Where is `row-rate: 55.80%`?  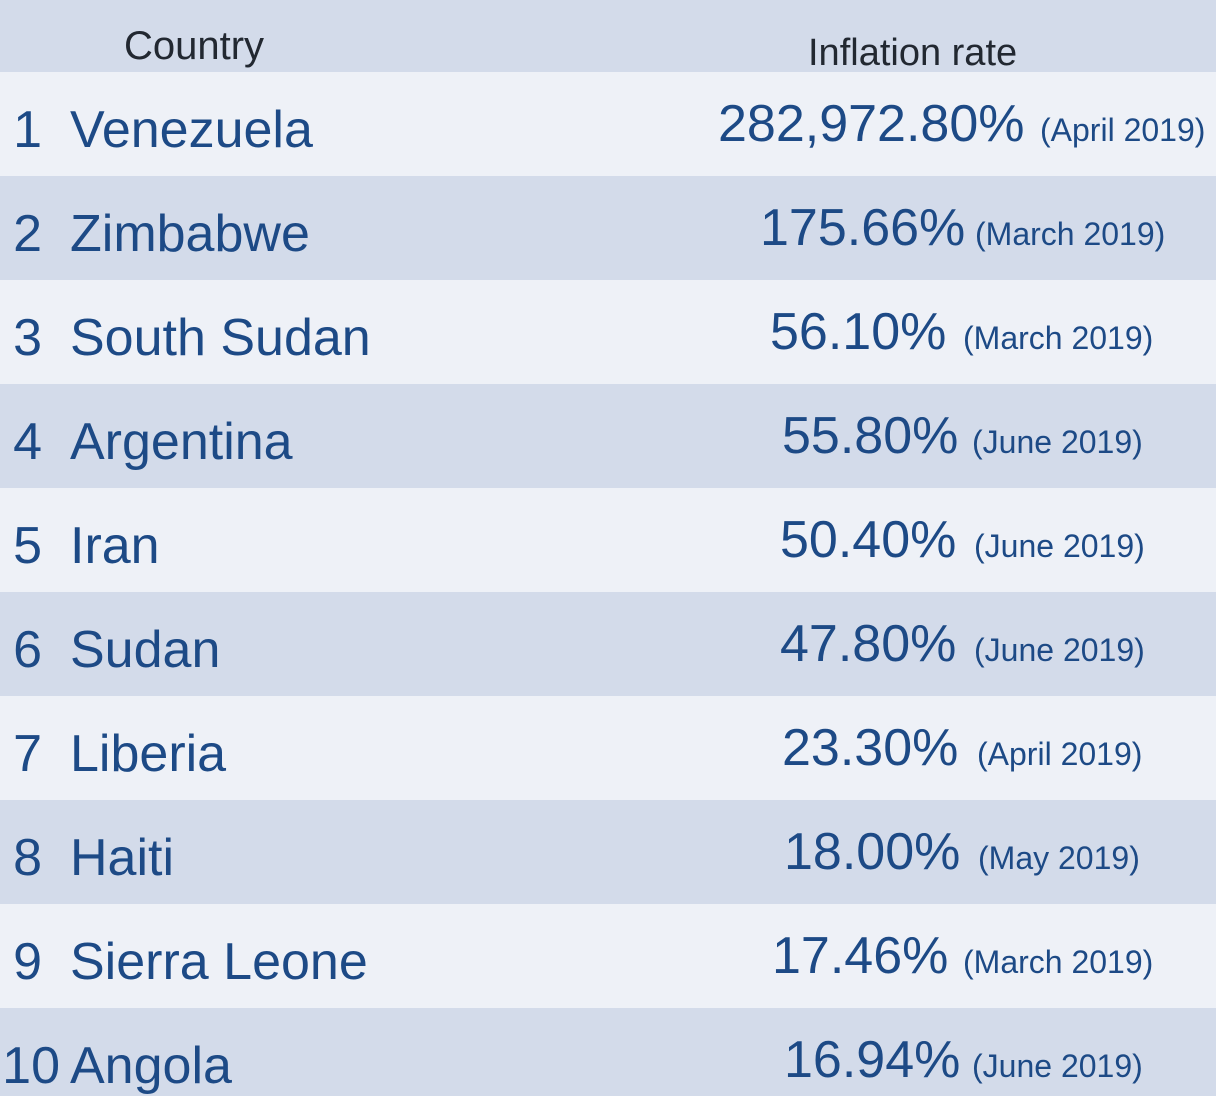 row-rate: 55.80% is located at coordinates (870, 436).